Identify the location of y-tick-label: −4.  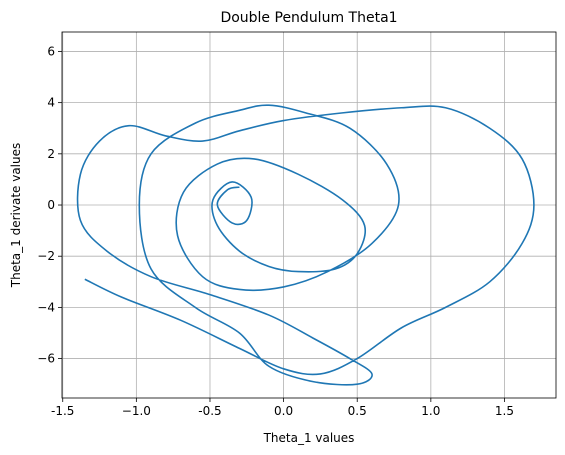
(46, 307).